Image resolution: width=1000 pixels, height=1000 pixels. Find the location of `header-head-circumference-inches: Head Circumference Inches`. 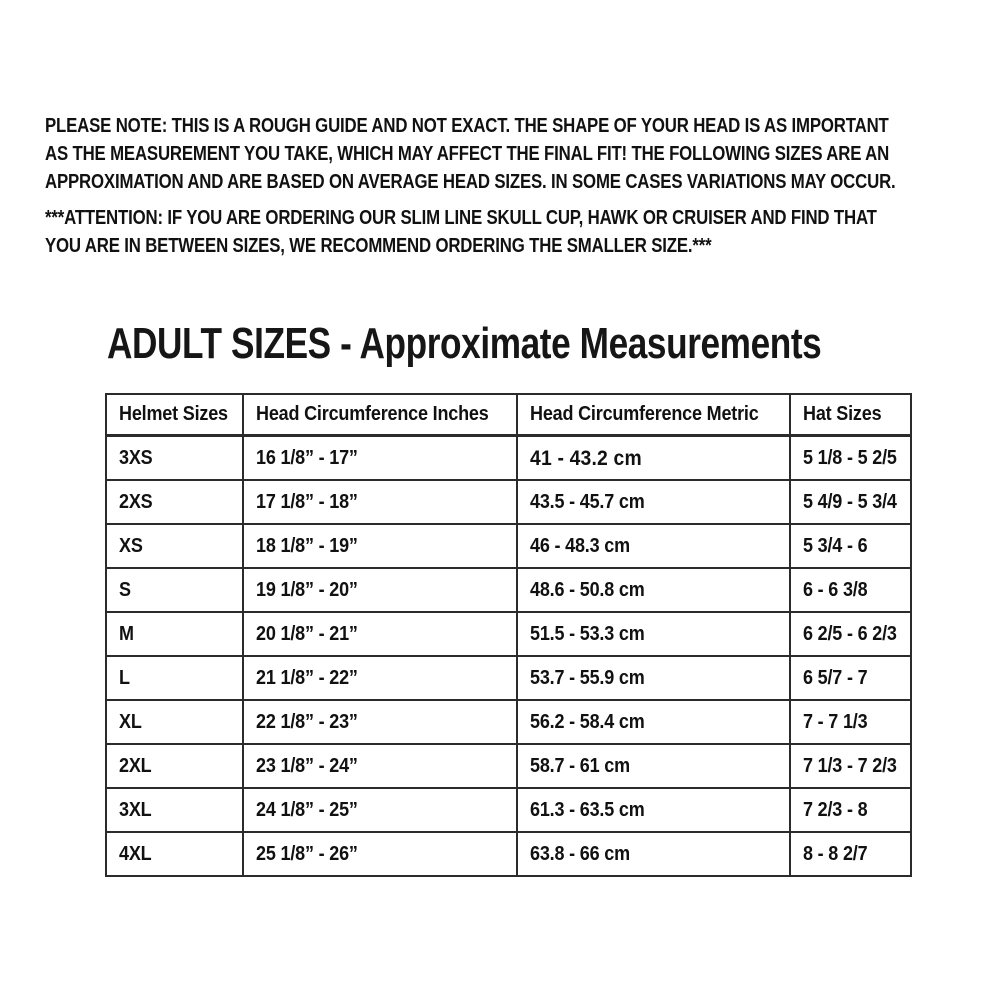

header-head-circumference-inches: Head Circumference Inches is located at coordinates (380, 415).